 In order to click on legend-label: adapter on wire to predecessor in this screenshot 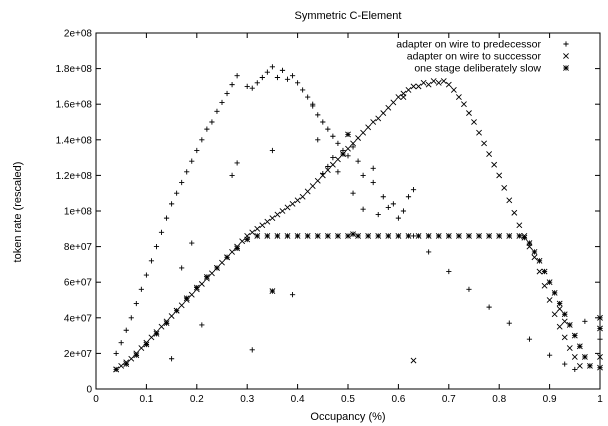, I will do `click(468, 45)`.